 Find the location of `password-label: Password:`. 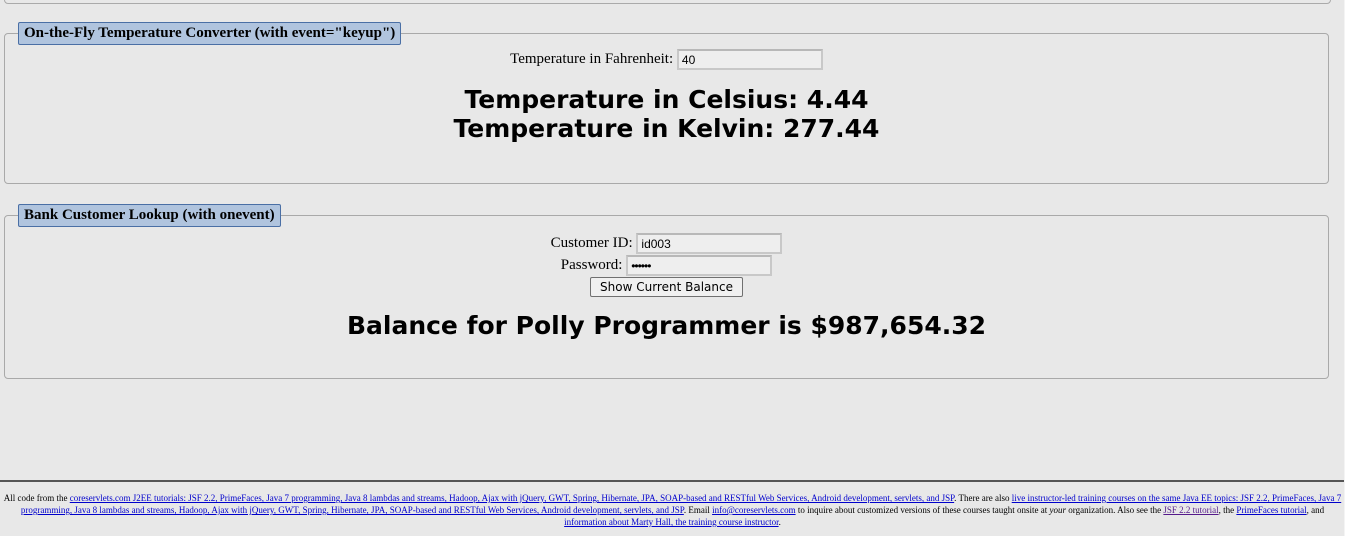

password-label: Password: is located at coordinates (591, 265).